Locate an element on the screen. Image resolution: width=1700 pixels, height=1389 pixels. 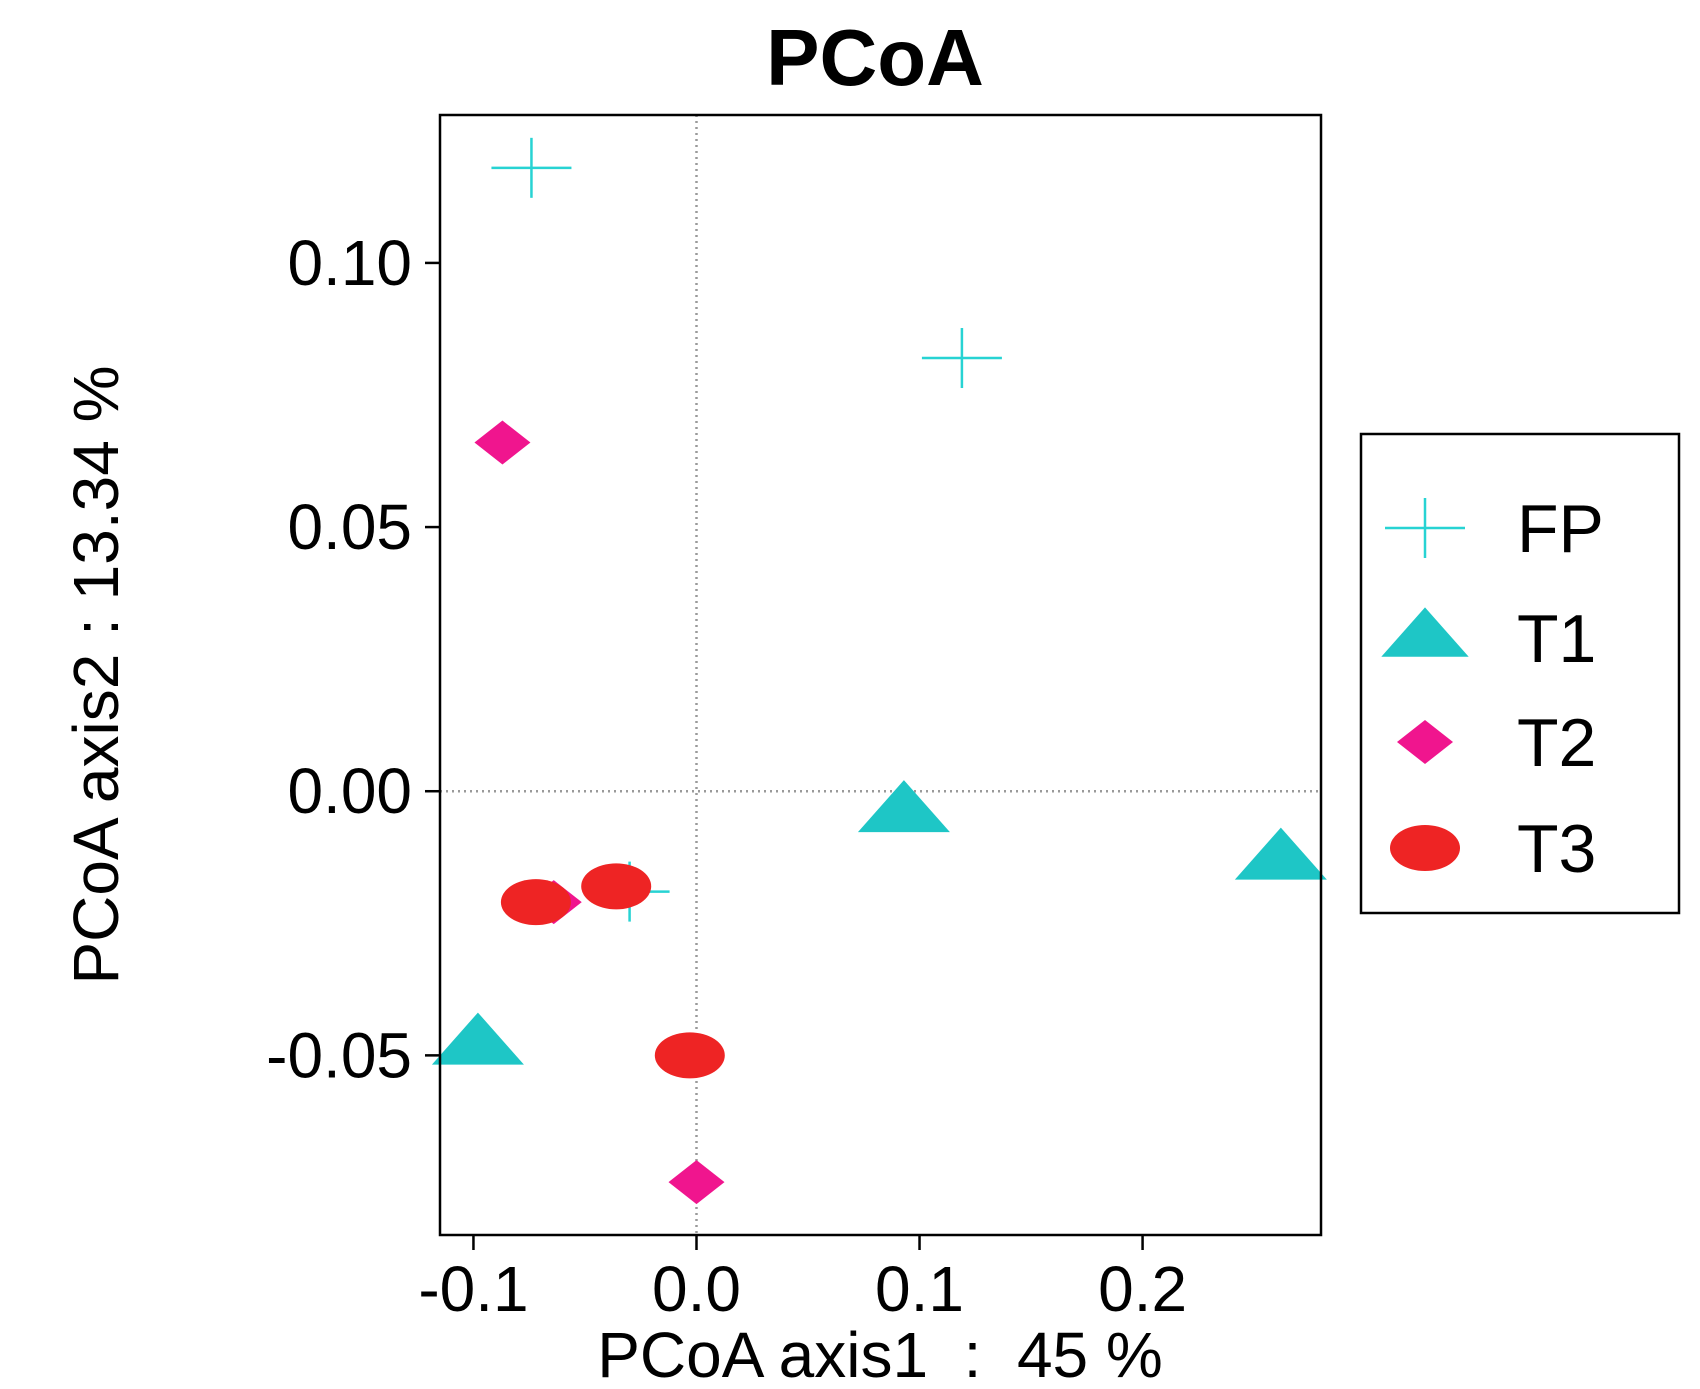
x-tick-label: 0.2 is located at coordinates (1142, 1289).